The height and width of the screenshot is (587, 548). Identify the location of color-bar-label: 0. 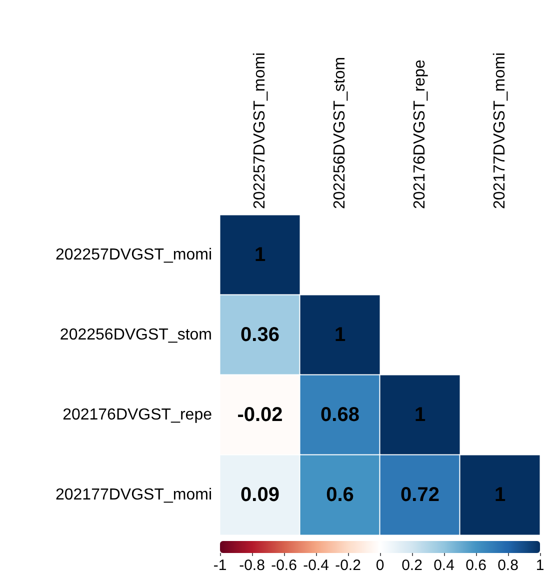
(380, 565).